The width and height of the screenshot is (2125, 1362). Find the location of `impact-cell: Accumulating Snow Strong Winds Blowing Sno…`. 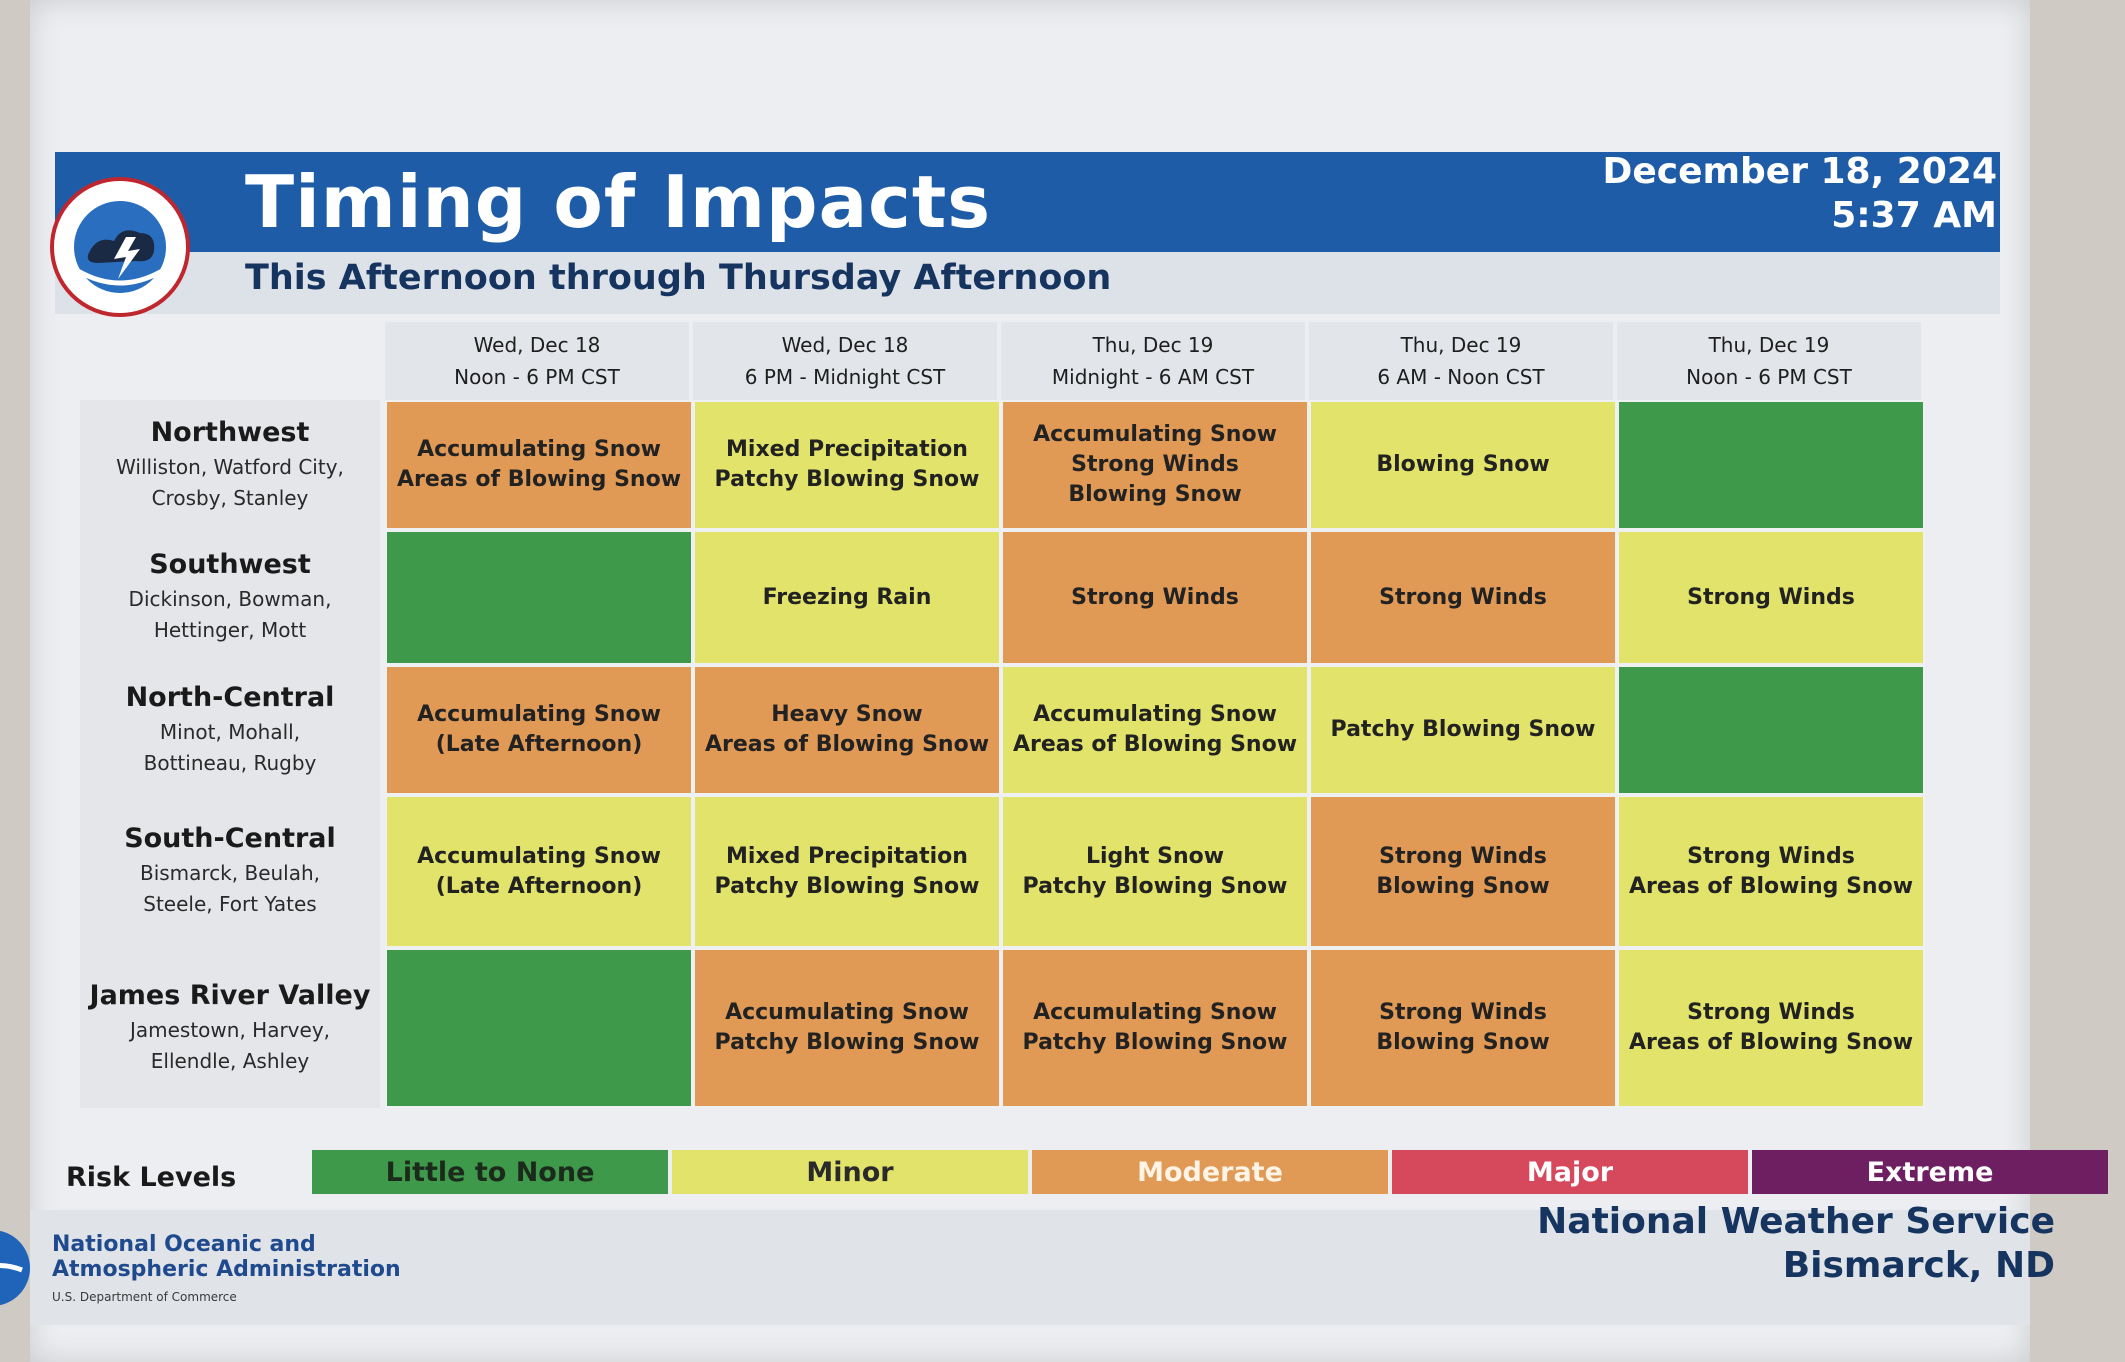

impact-cell: Accumulating Snow Strong Winds Blowing Sno… is located at coordinates (1155, 465).